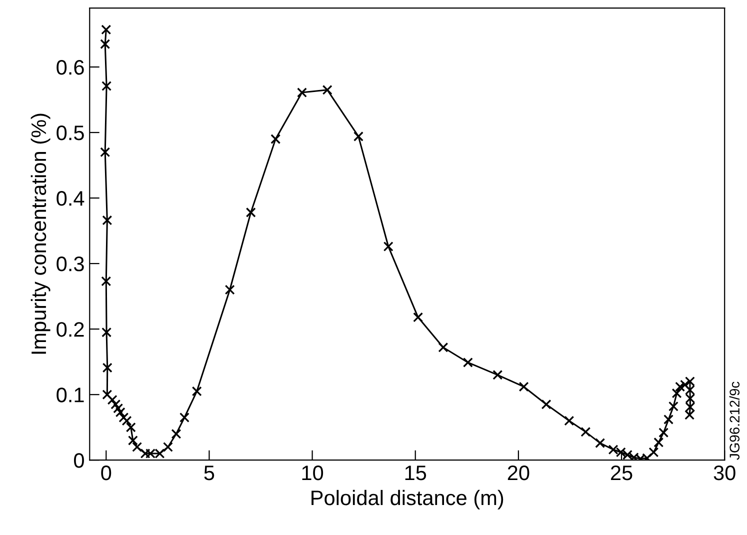 This screenshot has width=747, height=535. I want to click on y-tick-label: 0.1, so click(70, 395).